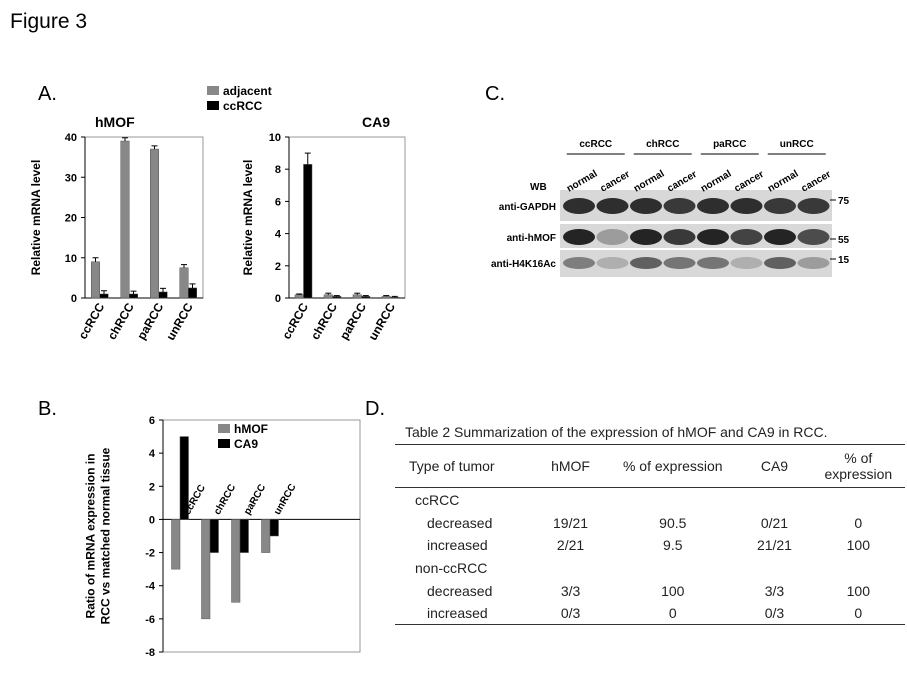 Image resolution: width=907 pixels, height=673 pixels. Describe the element at coordinates (774, 523) in the screenshot. I see `table-cell: 0/21` at that location.